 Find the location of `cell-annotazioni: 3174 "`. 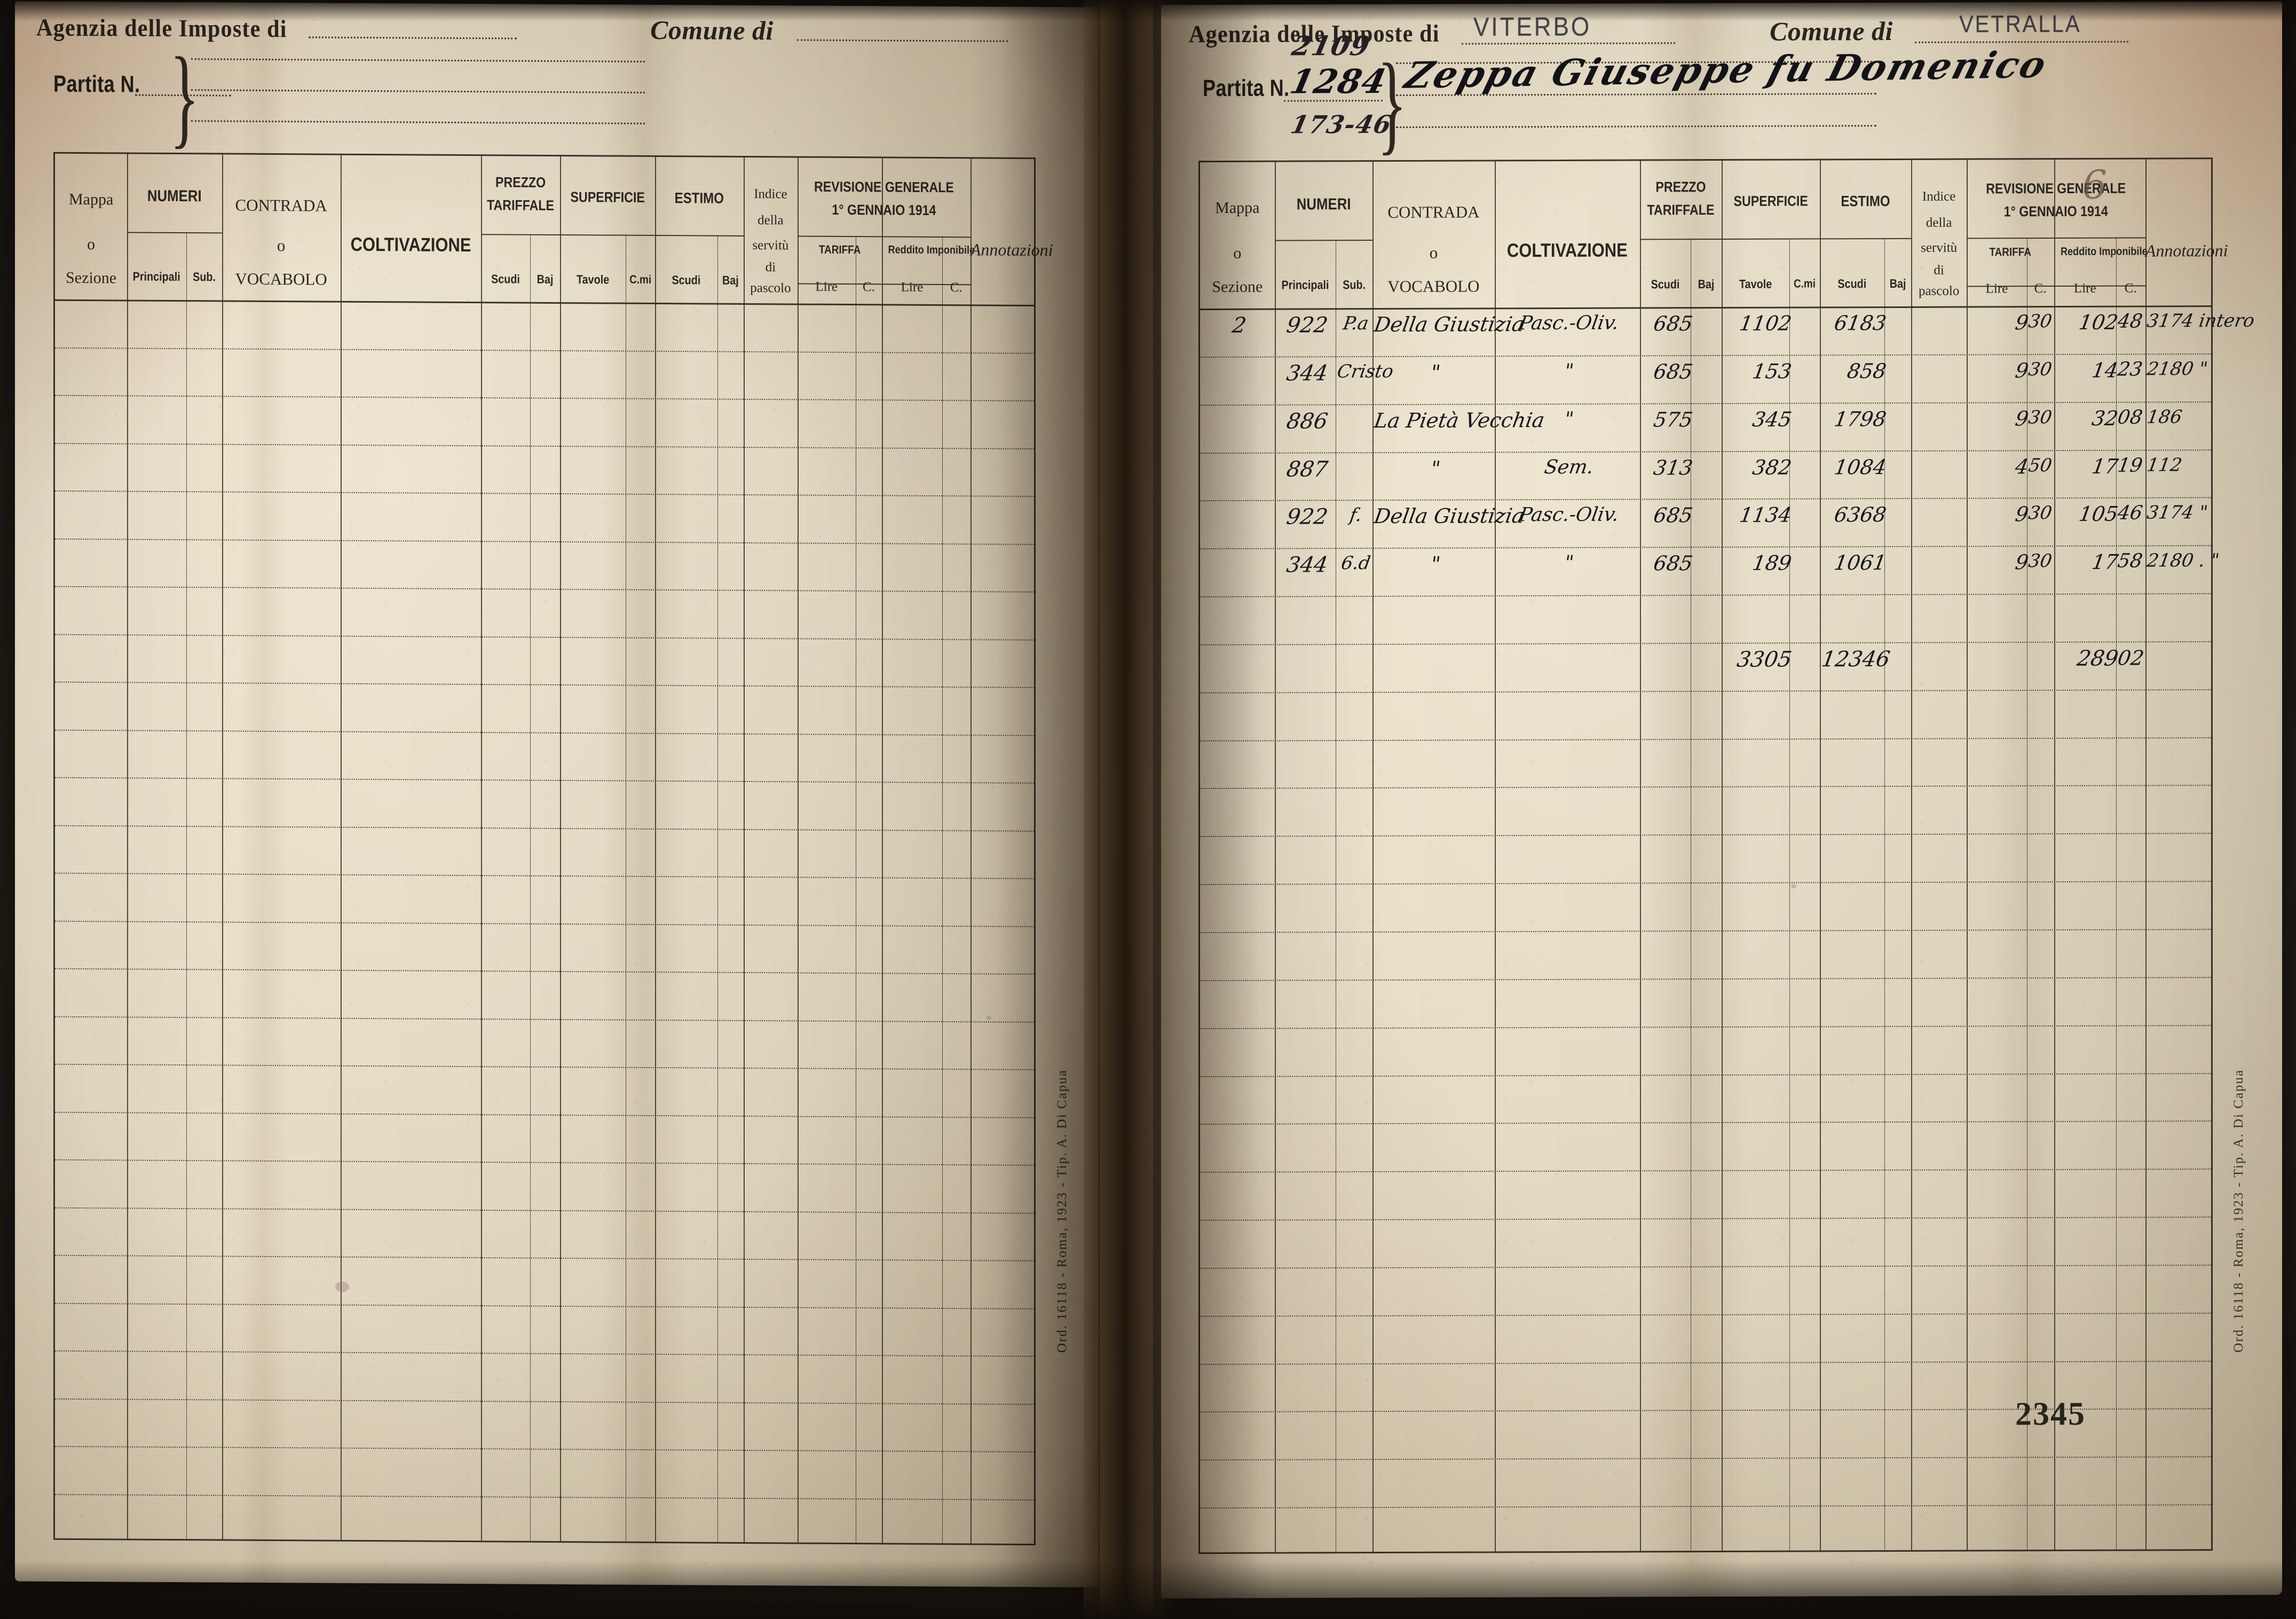

cell-annotazioni: 3174 " is located at coordinates (2177, 513).